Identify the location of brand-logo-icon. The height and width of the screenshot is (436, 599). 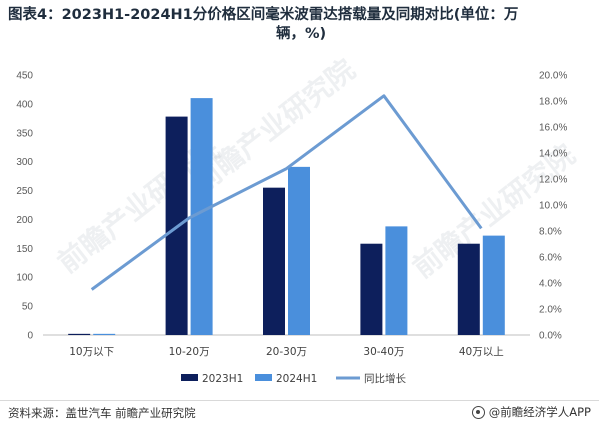
(478, 412).